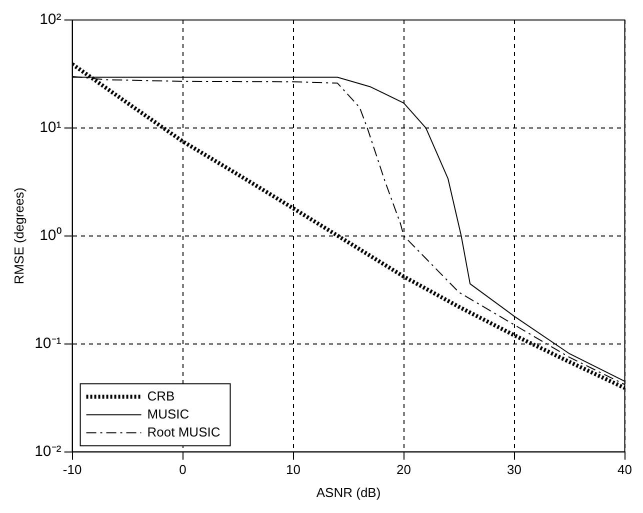 The image size is (643, 513). What do you see at coordinates (48, 343) in the screenshot?
I see `y-tick-label: 10⁻¹` at bounding box center [48, 343].